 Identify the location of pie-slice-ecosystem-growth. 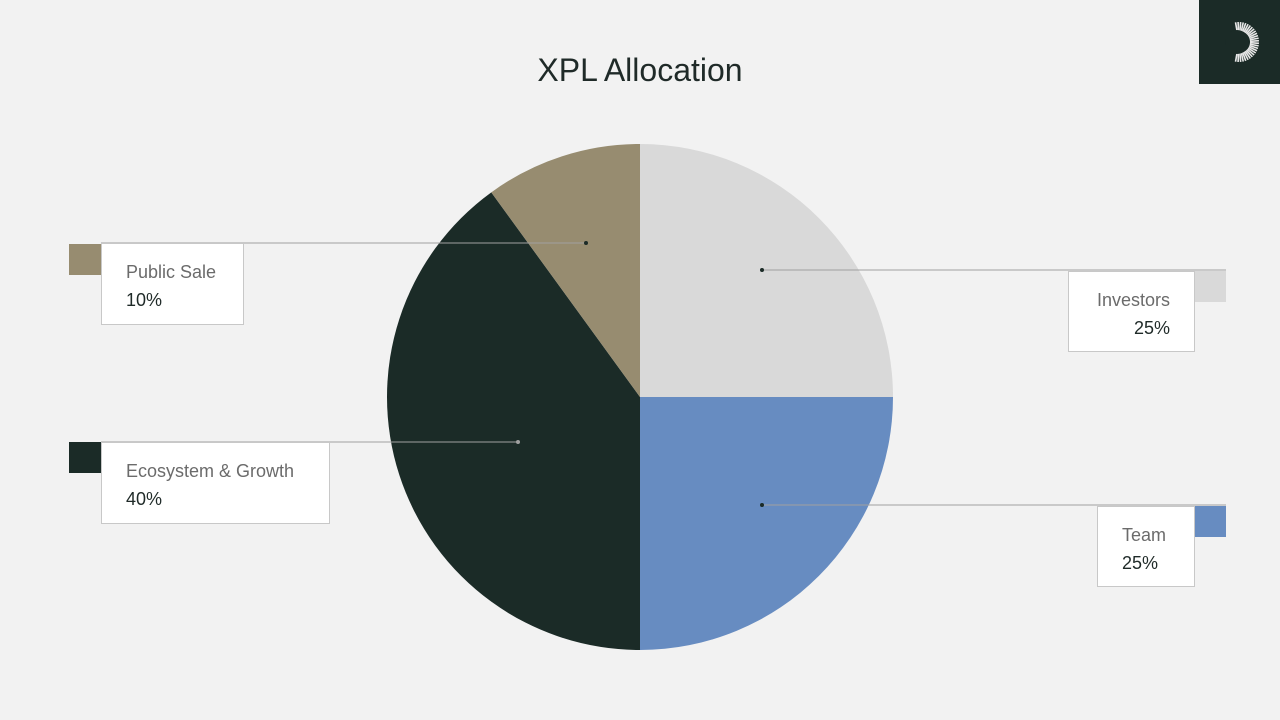
(513, 421).